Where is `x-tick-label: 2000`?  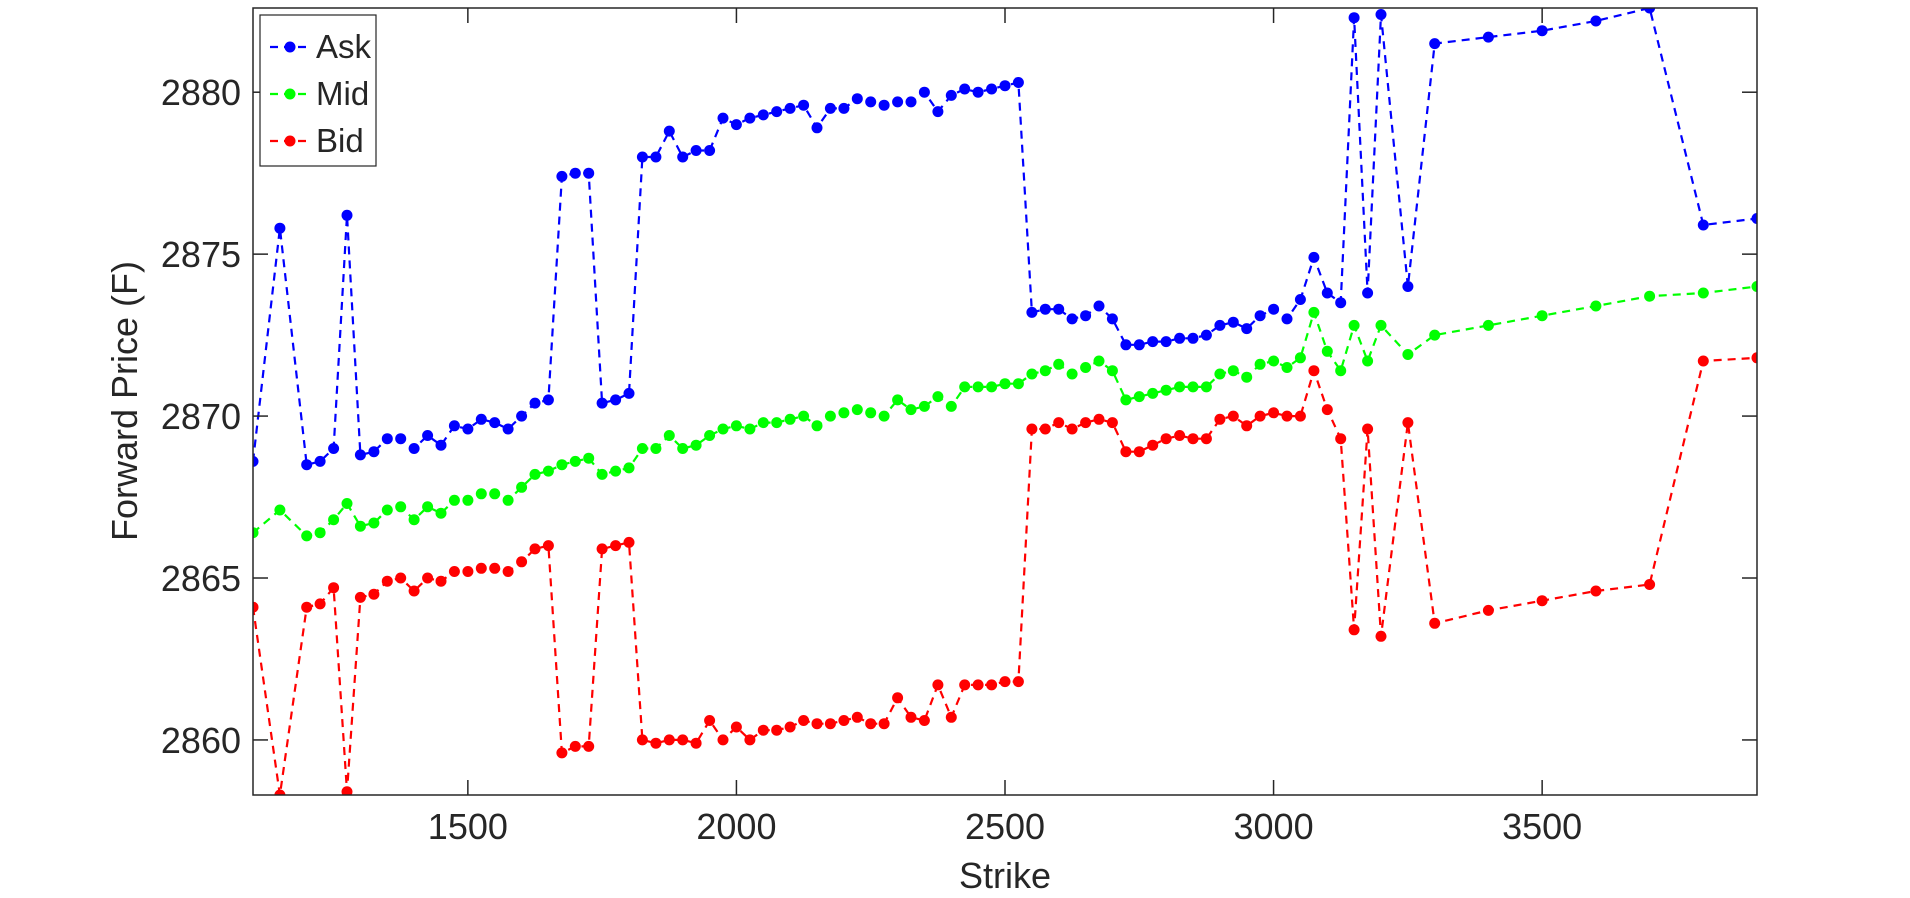
x-tick-label: 2000 is located at coordinates (736, 826).